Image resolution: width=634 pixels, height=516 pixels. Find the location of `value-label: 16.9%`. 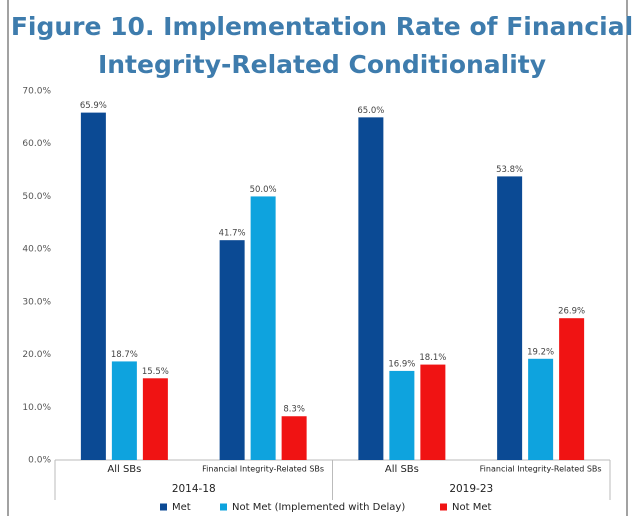

value-label: 16.9% is located at coordinates (401, 364).